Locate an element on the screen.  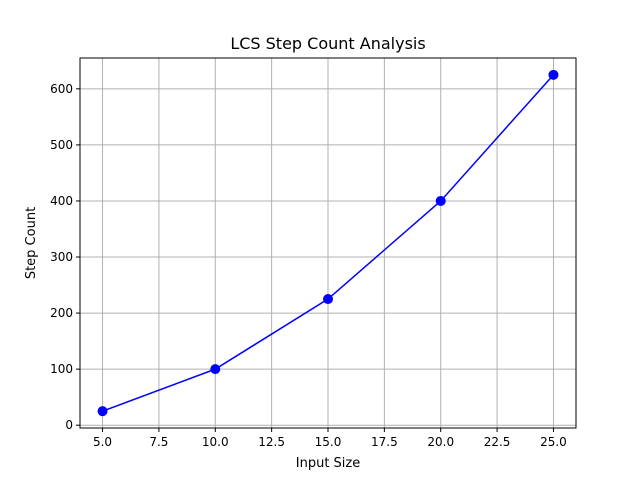
x-tick-label: 5.0 is located at coordinates (102, 442).